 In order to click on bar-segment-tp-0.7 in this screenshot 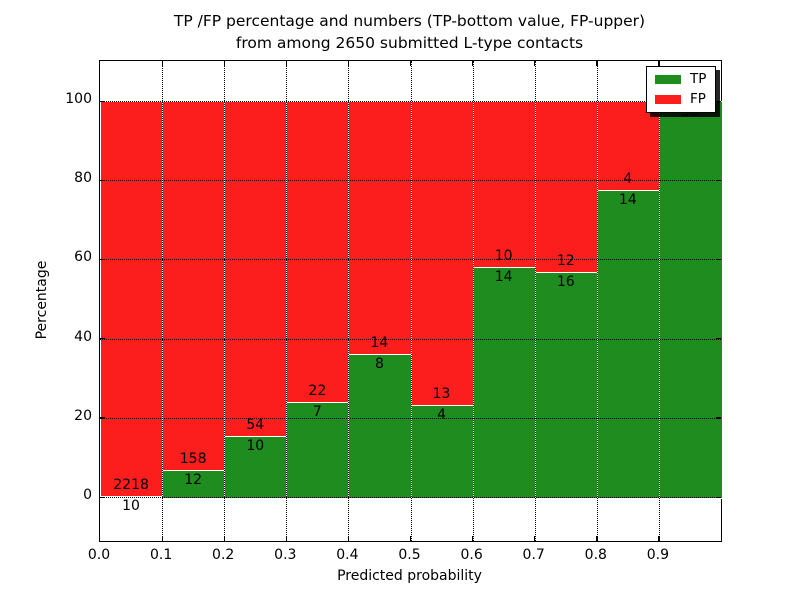, I will do `click(566, 384)`.